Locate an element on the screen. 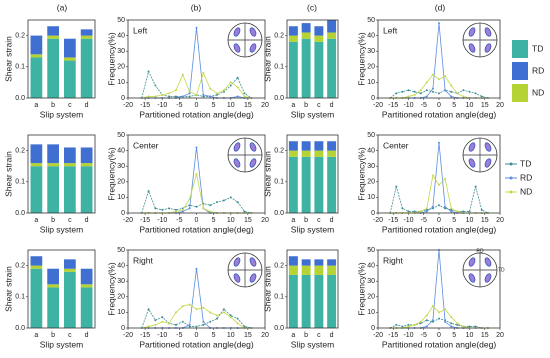 The width and height of the screenshot is (550, 358). x-tick-label: 15 is located at coordinates (248, 335).